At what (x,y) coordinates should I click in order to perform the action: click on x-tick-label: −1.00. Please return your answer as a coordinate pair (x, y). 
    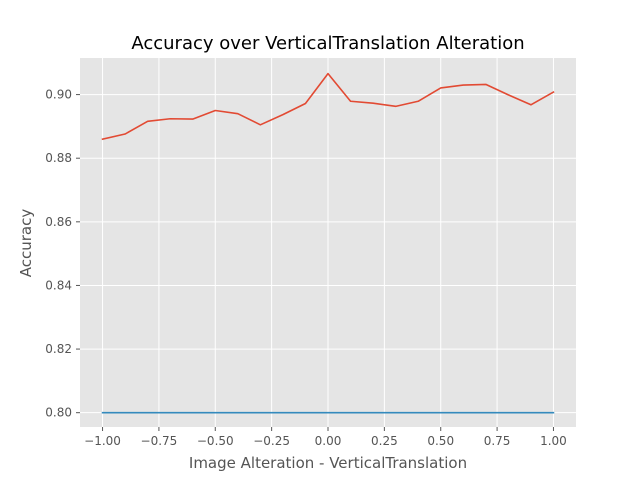
    Looking at the image, I should click on (102, 441).